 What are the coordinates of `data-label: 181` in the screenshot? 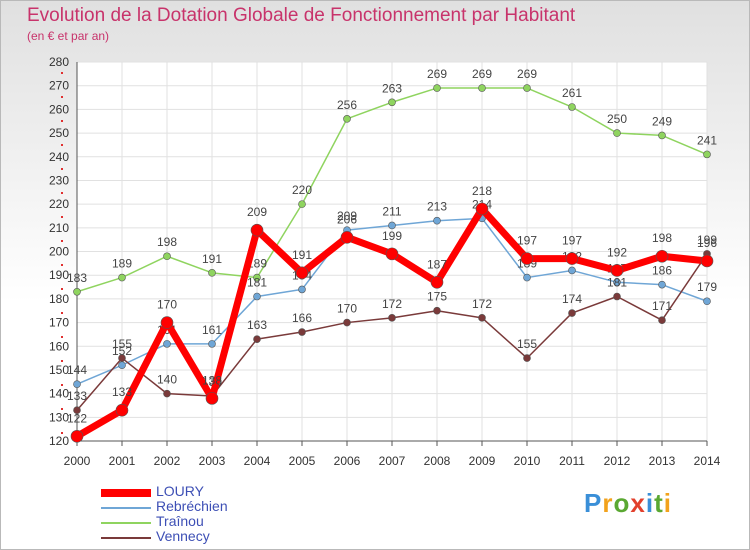 It's located at (617, 283).